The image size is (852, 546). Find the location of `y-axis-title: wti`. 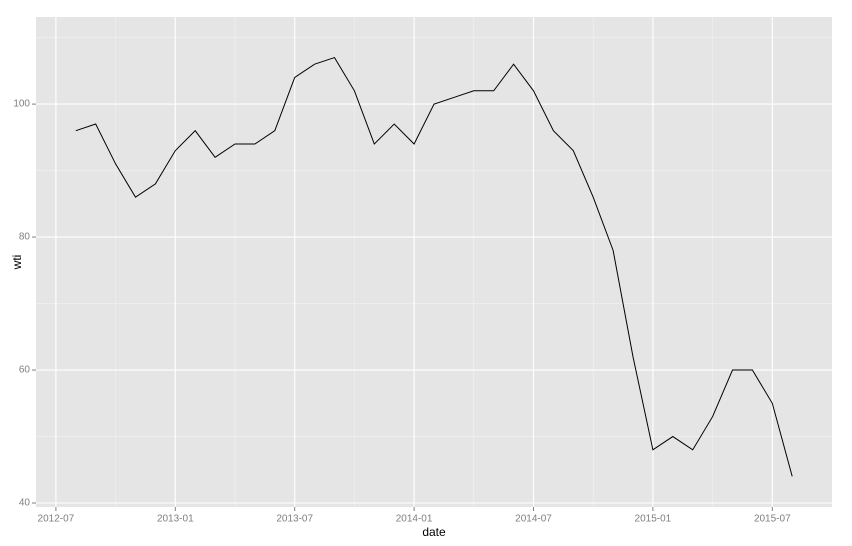

y-axis-title: wti is located at coordinates (17, 263).